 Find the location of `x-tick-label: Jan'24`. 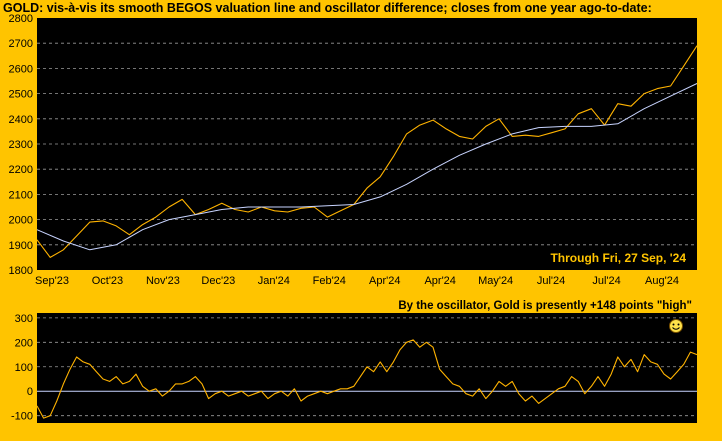

x-tick-label: Jan'24 is located at coordinates (274, 281).